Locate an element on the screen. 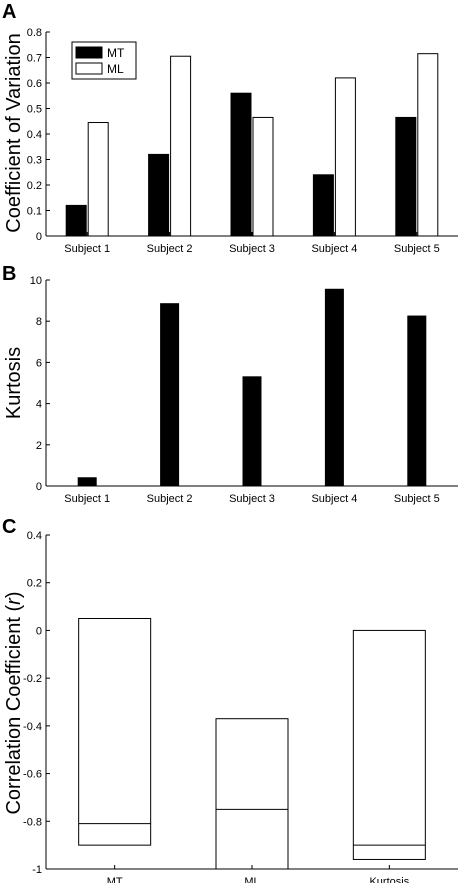 This screenshot has height=883, width=474. panel-2-ytick-label: -0.2 is located at coordinates (32, 679).